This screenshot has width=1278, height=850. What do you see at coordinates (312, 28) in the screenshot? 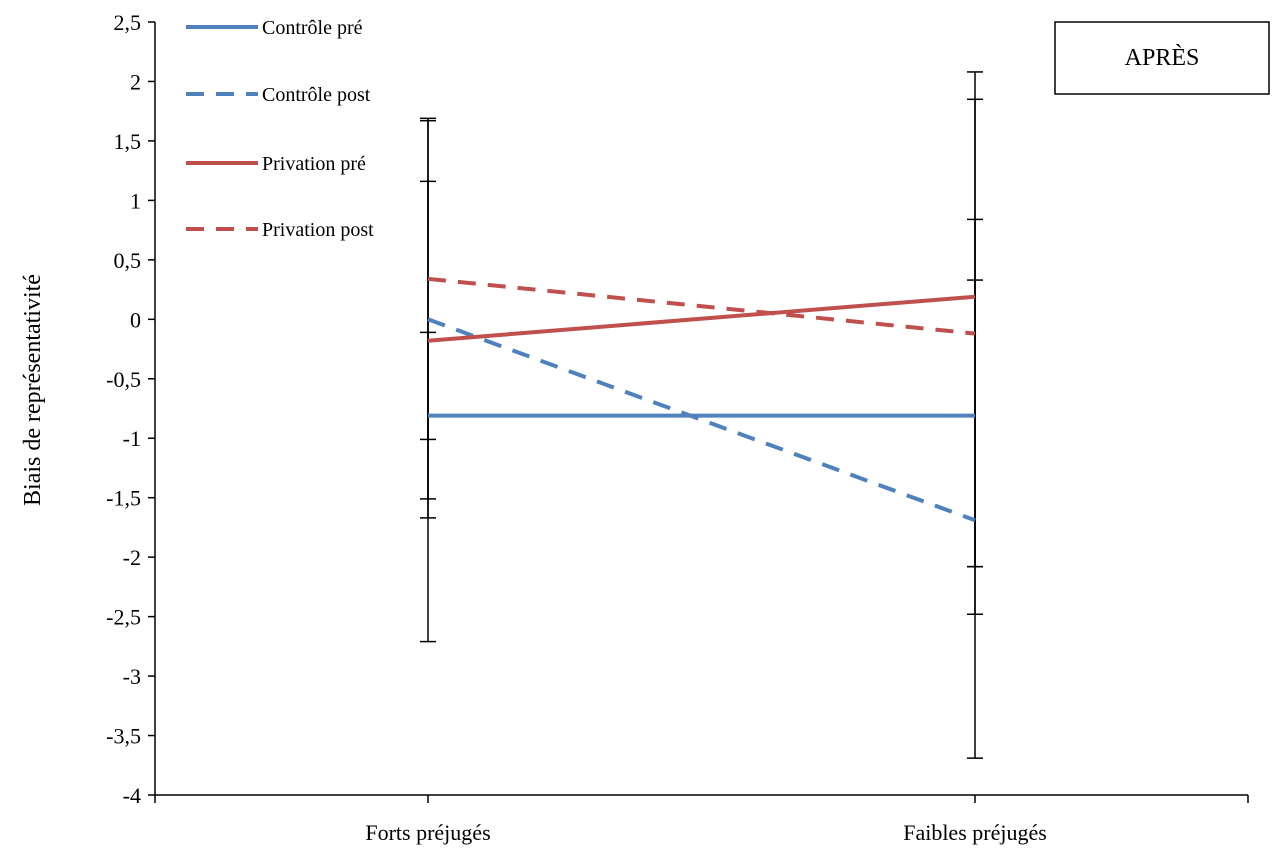
I see `legend-label: Contrôle pré` at bounding box center [312, 28].